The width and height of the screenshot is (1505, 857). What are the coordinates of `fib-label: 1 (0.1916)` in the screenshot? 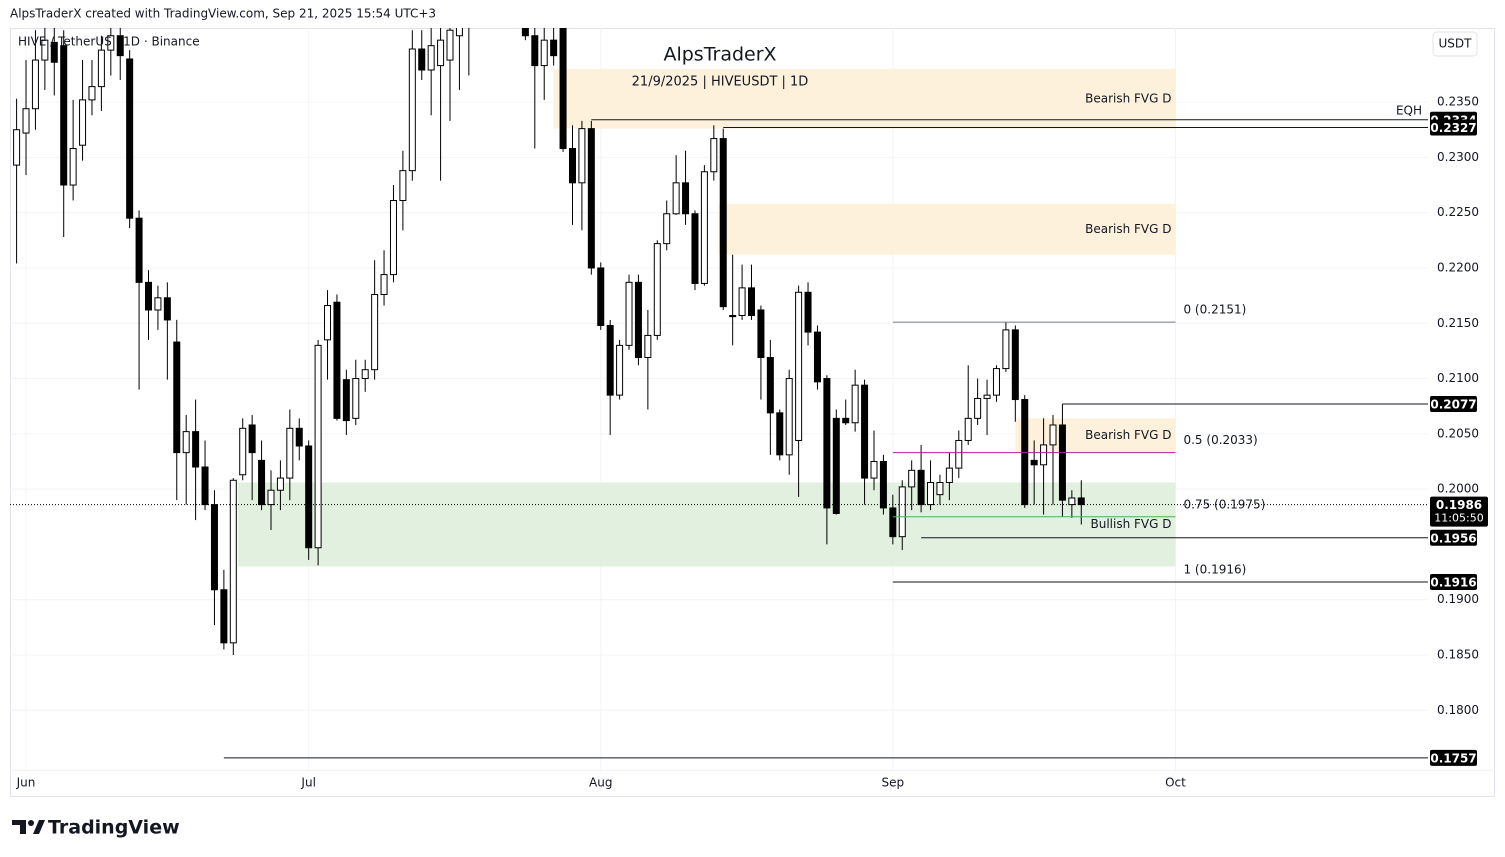 It's located at (1214, 570).